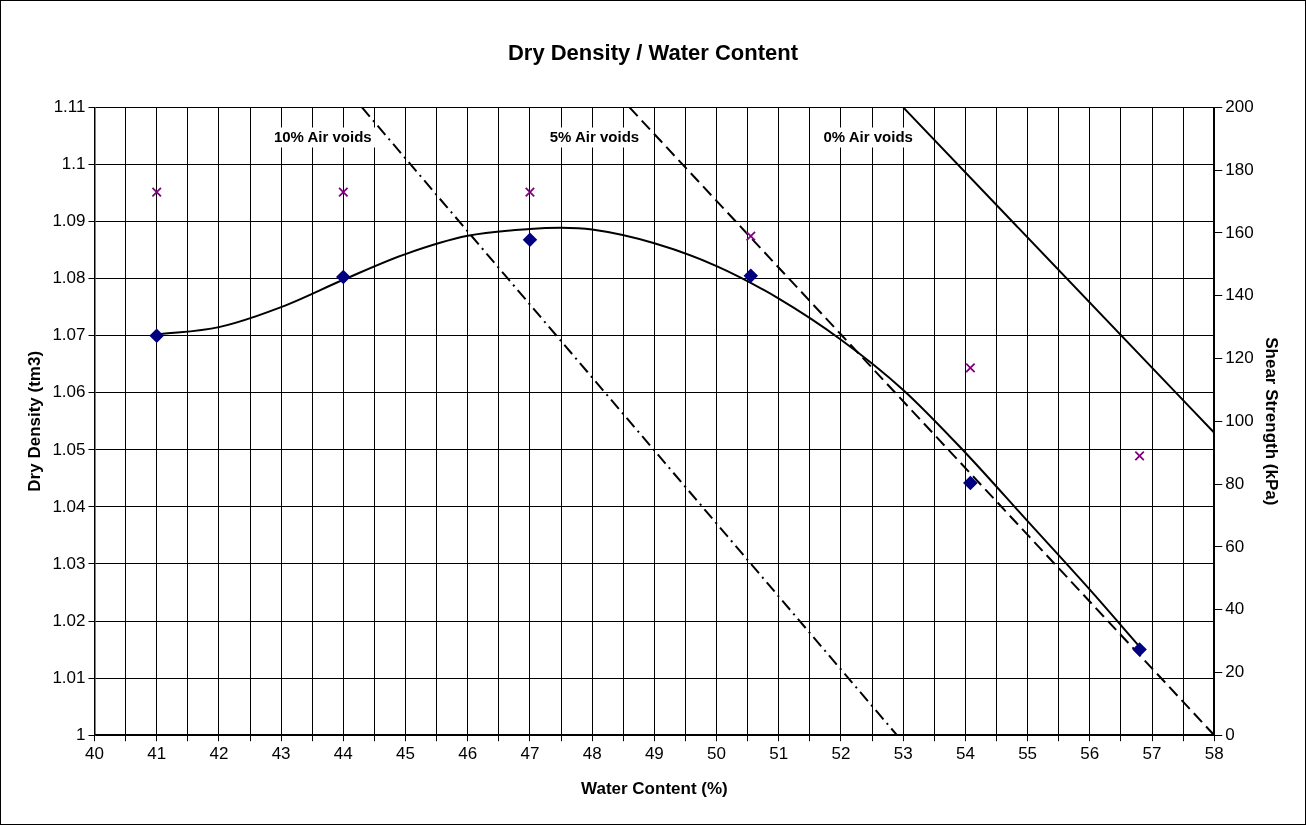  What do you see at coordinates (219, 754) in the screenshot?
I see `x-tick-label: 42` at bounding box center [219, 754].